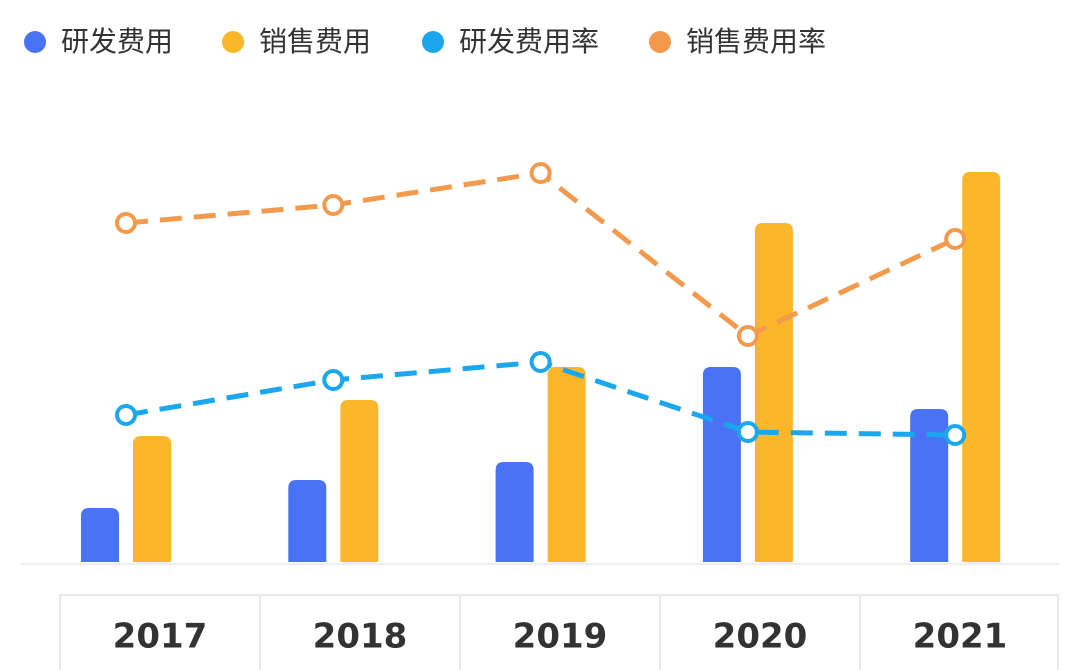  Describe the element at coordinates (960, 637) in the screenshot. I see `x-tick-label: 2021` at that location.